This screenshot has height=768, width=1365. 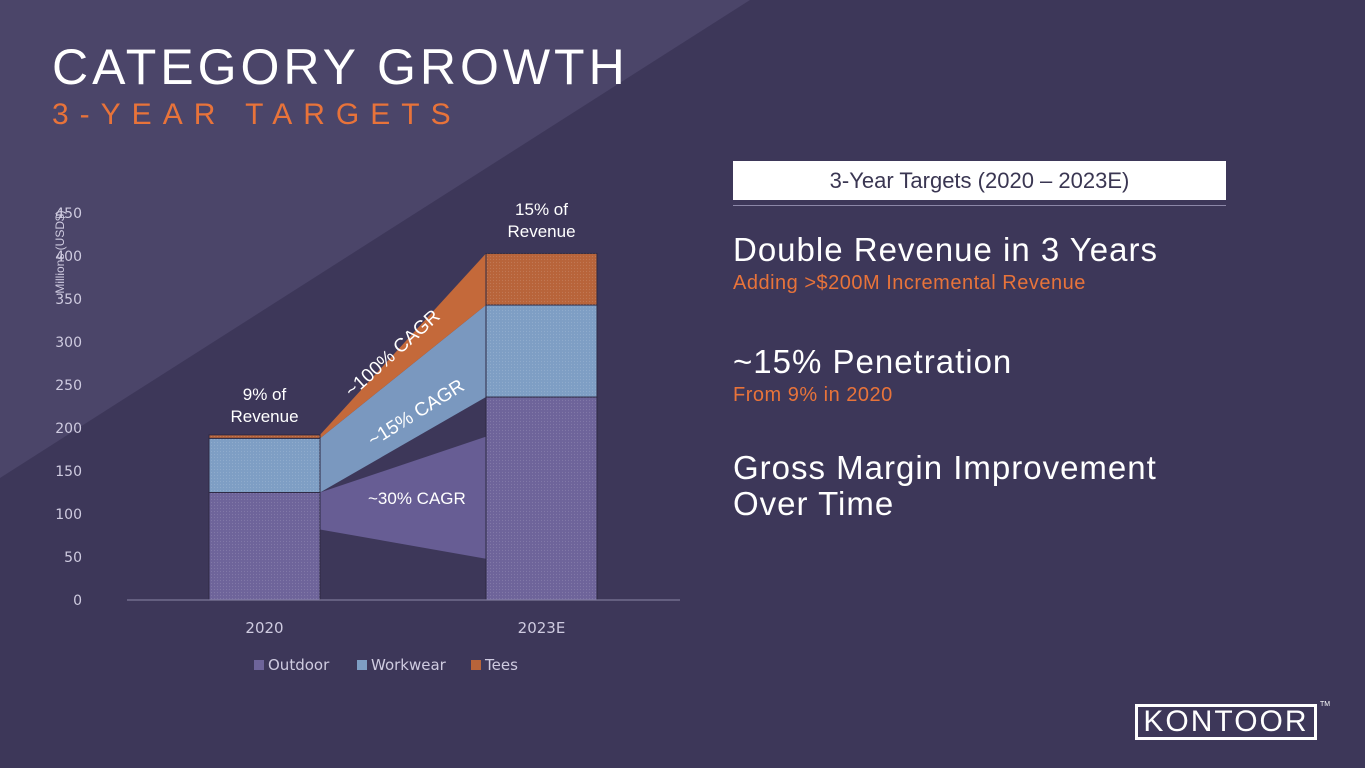 I want to click on target-gross-margin: Gross Margin Improvement Over Time, so click(x=945, y=486).